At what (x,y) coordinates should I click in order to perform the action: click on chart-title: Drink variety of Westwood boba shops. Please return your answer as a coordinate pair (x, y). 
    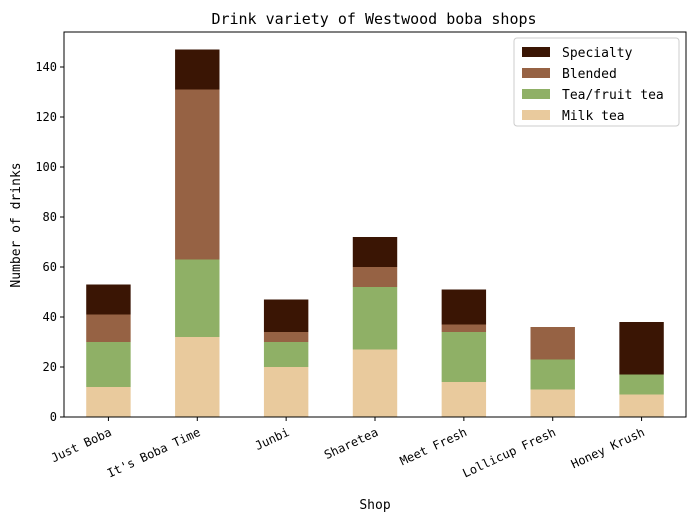
    Looking at the image, I should click on (373, 19).